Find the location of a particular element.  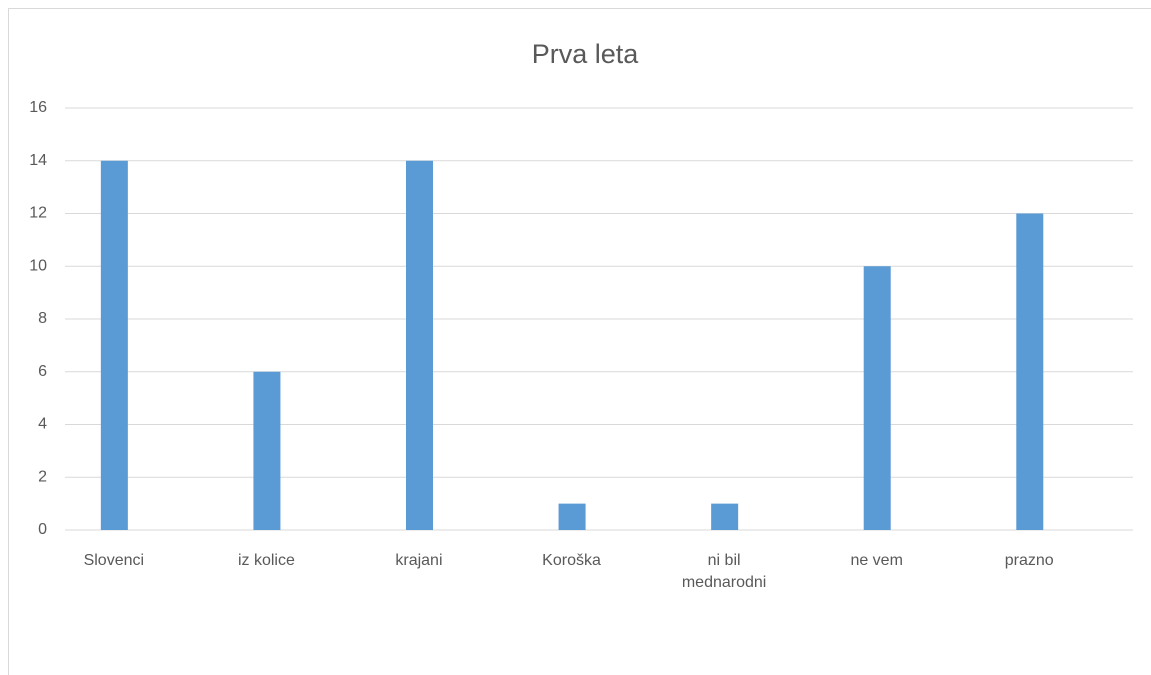

x-tick-label: prazno is located at coordinates (1029, 560).